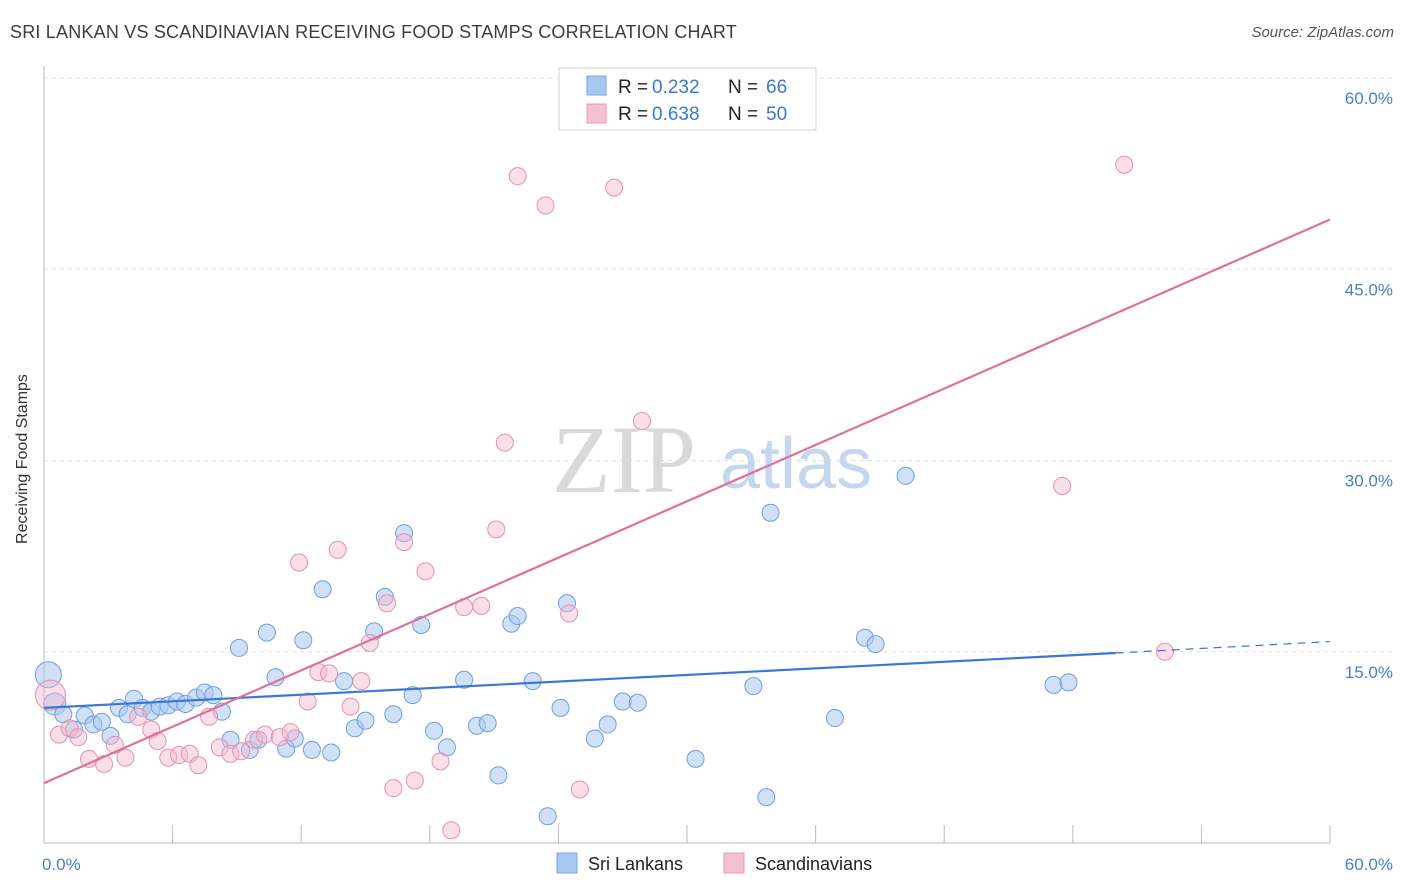 This screenshot has height=892, width=1406. Describe the element at coordinates (712, 459) in the screenshot. I see `watermark: ZIP atlas` at that location.